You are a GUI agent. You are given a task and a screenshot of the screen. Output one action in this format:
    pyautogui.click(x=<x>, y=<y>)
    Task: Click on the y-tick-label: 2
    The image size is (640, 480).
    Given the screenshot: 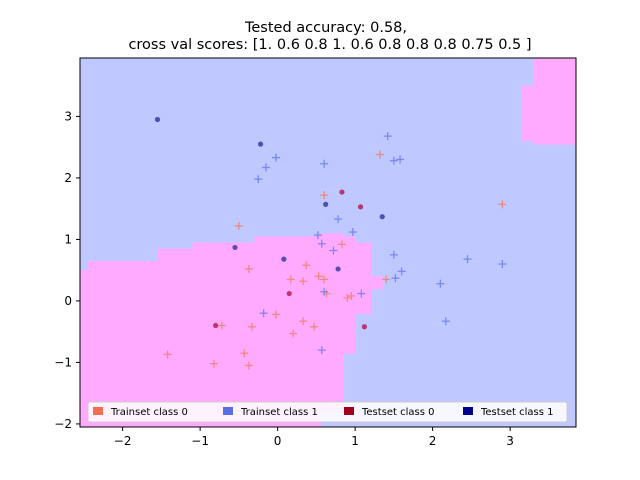 What is the action you would take?
    pyautogui.click(x=68, y=178)
    